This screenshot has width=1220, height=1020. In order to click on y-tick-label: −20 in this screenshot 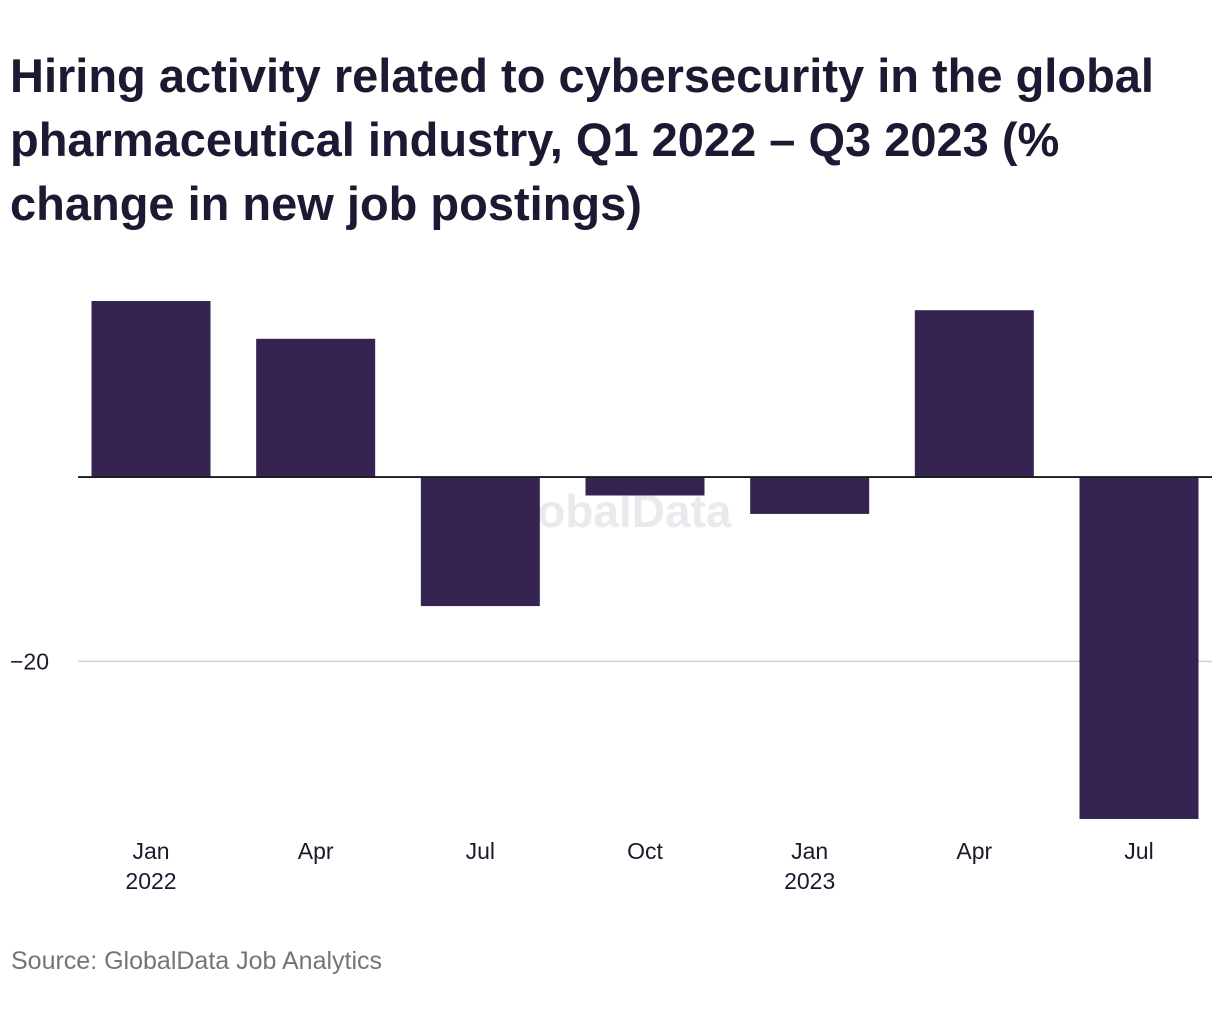, I will do `click(29, 661)`.